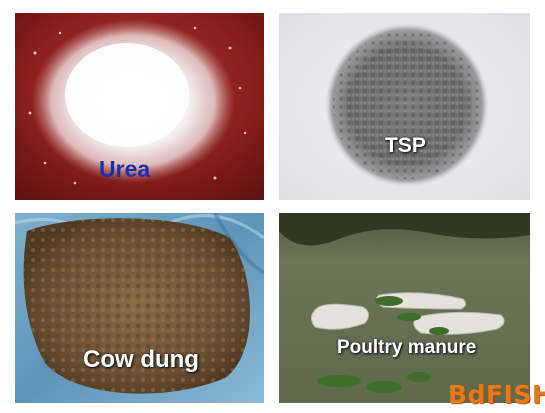 The image size is (545, 413). I want to click on poultry-manure-caption: Poultry manure, so click(407, 347).